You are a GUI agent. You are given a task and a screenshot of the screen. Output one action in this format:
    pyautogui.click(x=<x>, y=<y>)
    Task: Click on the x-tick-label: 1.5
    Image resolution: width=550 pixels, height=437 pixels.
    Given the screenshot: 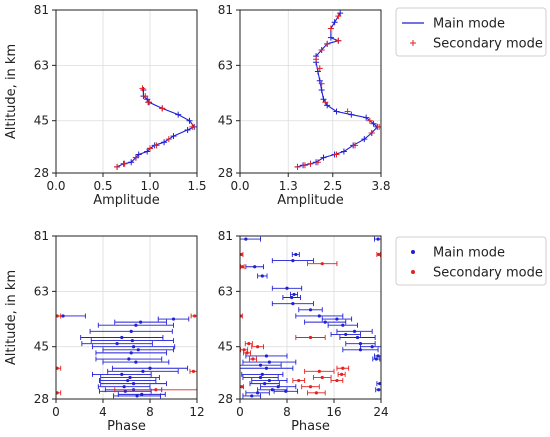 What is the action you would take?
    pyautogui.click(x=196, y=186)
    